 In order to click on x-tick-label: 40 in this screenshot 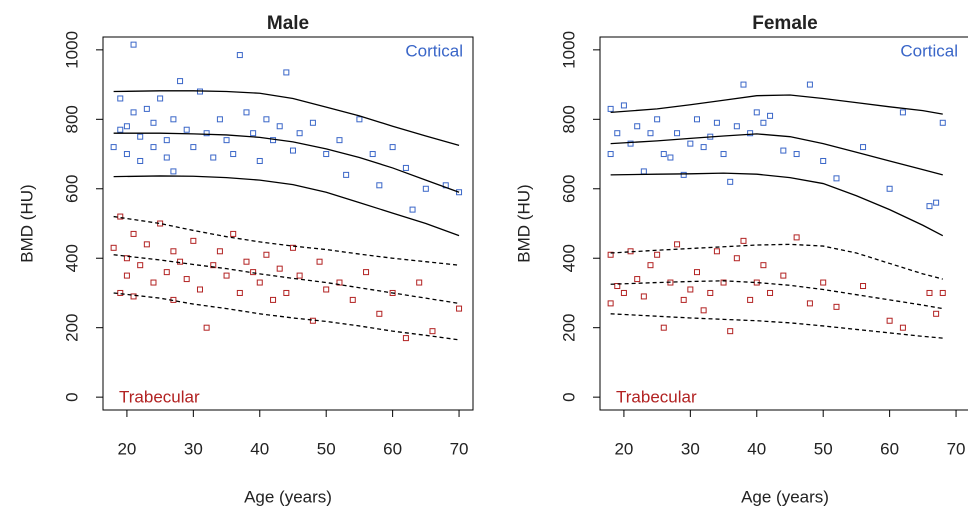, I will do `click(259, 448)`.